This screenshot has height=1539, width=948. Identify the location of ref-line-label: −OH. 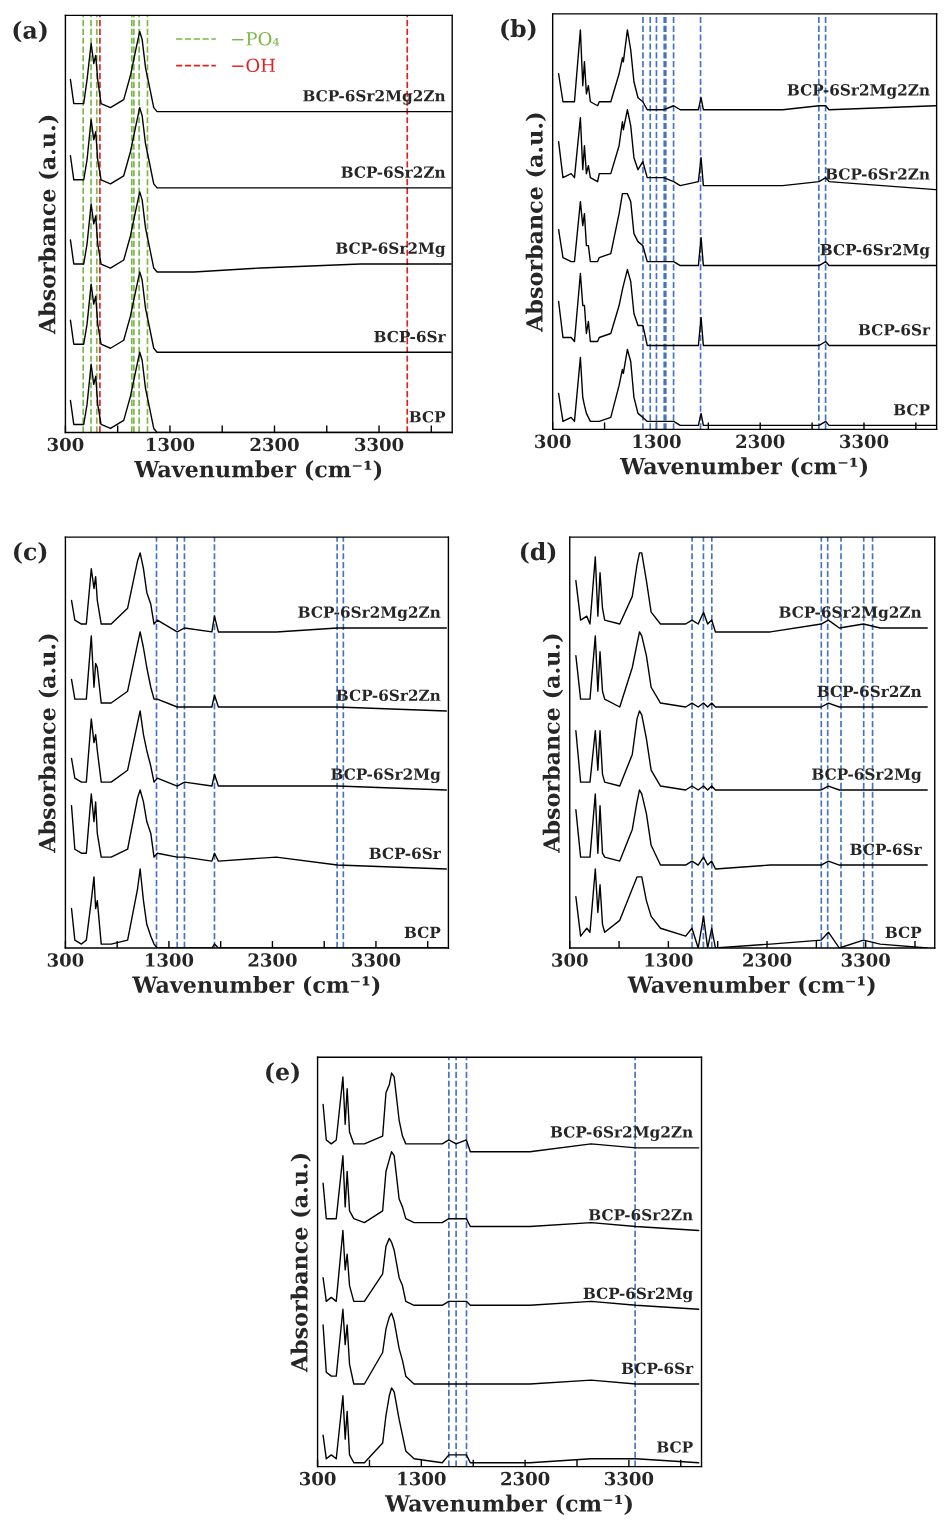
(253, 65).